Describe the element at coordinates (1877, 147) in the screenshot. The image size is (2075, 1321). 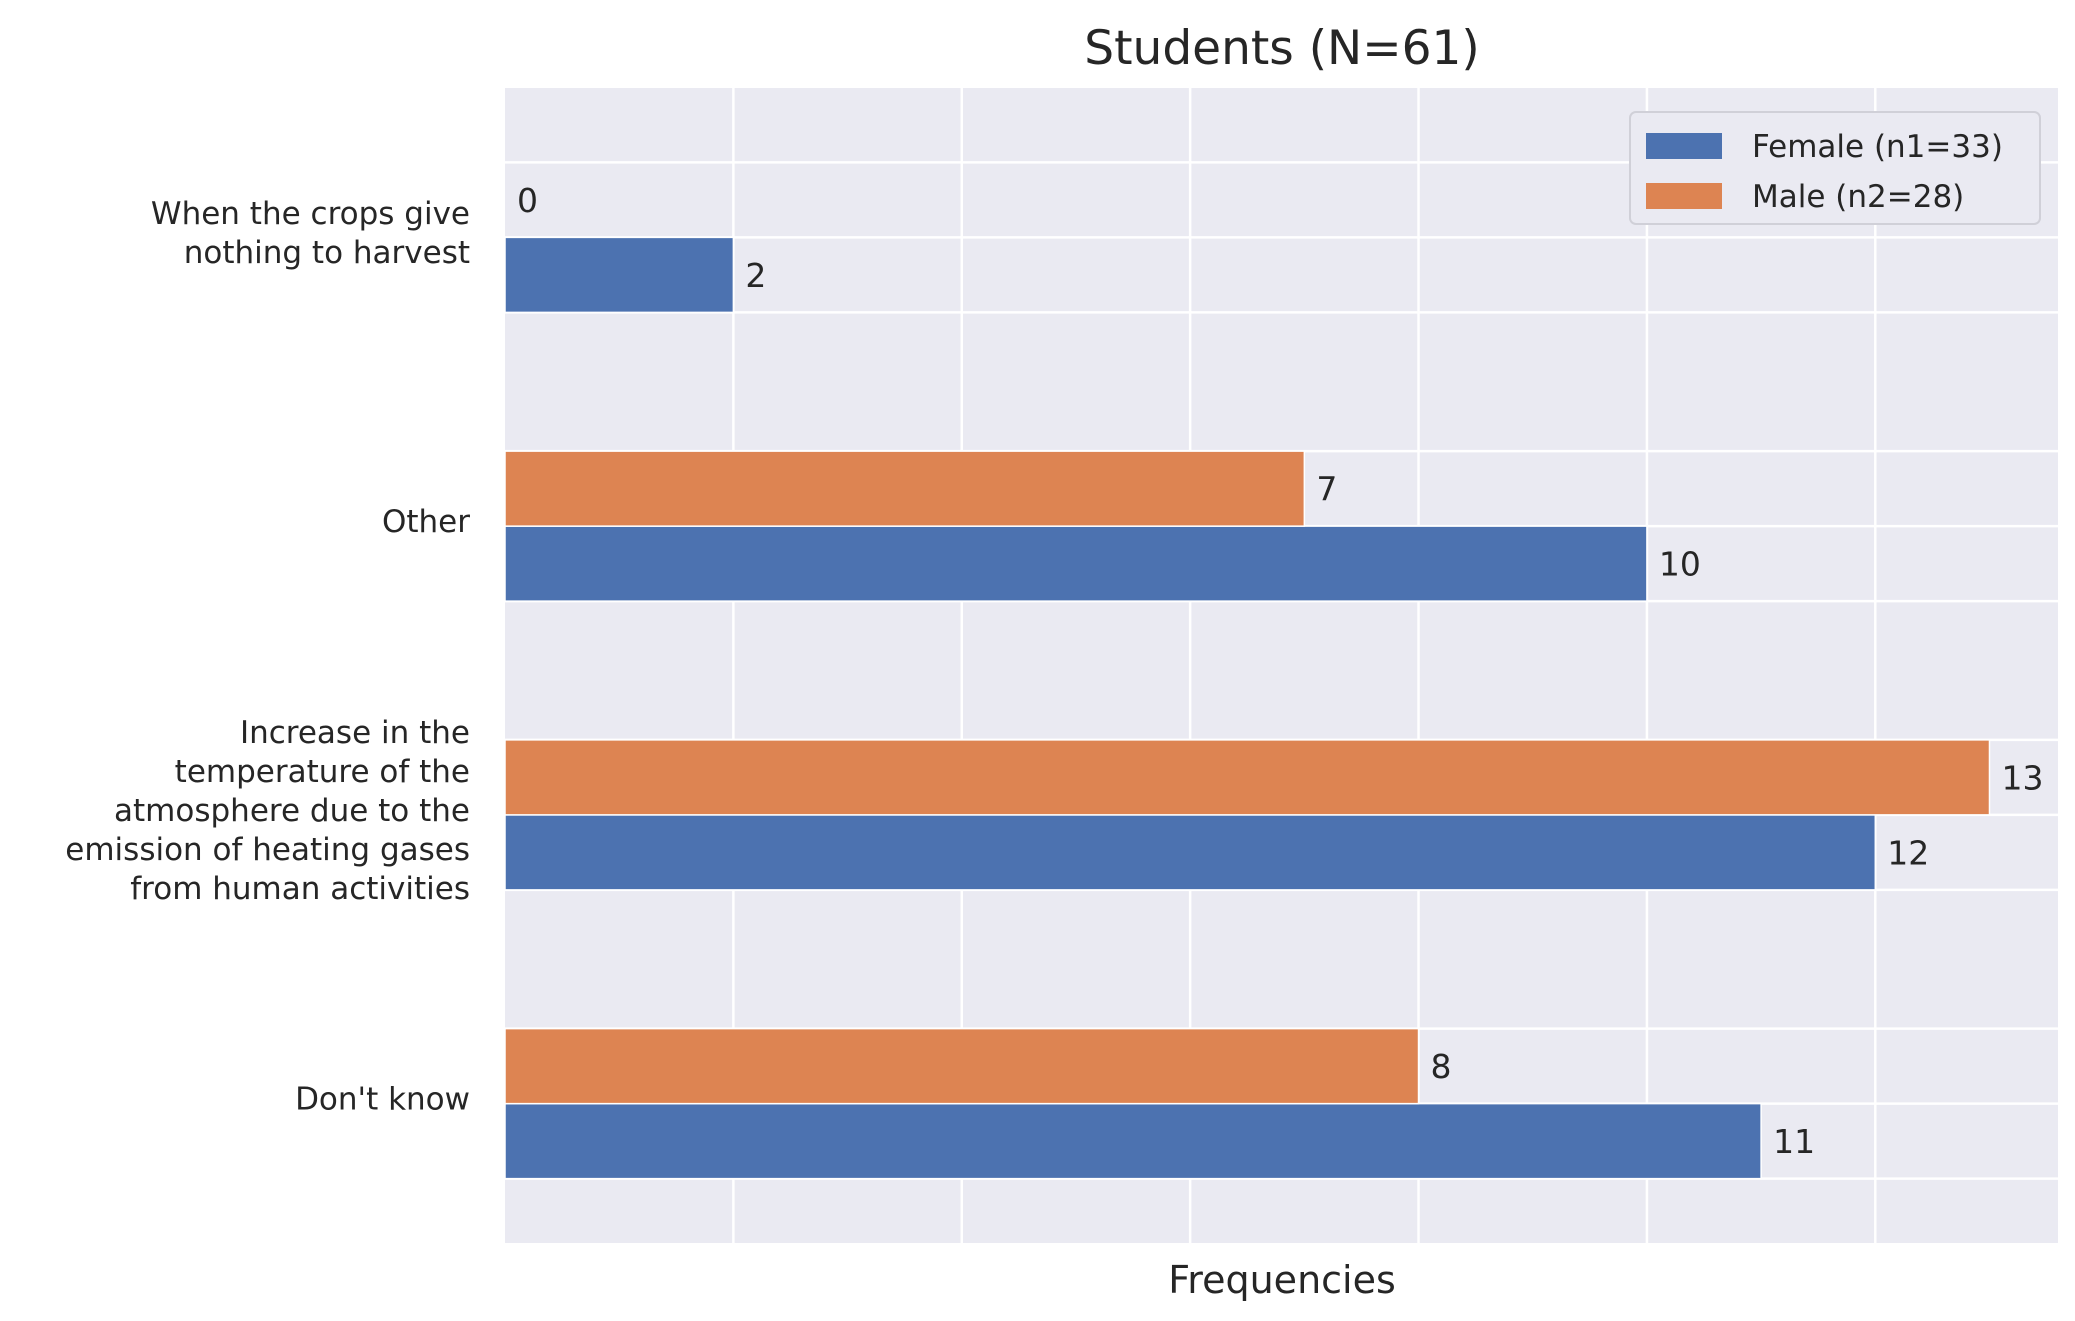
I see `legend-entry: Female (n1=33)` at that location.